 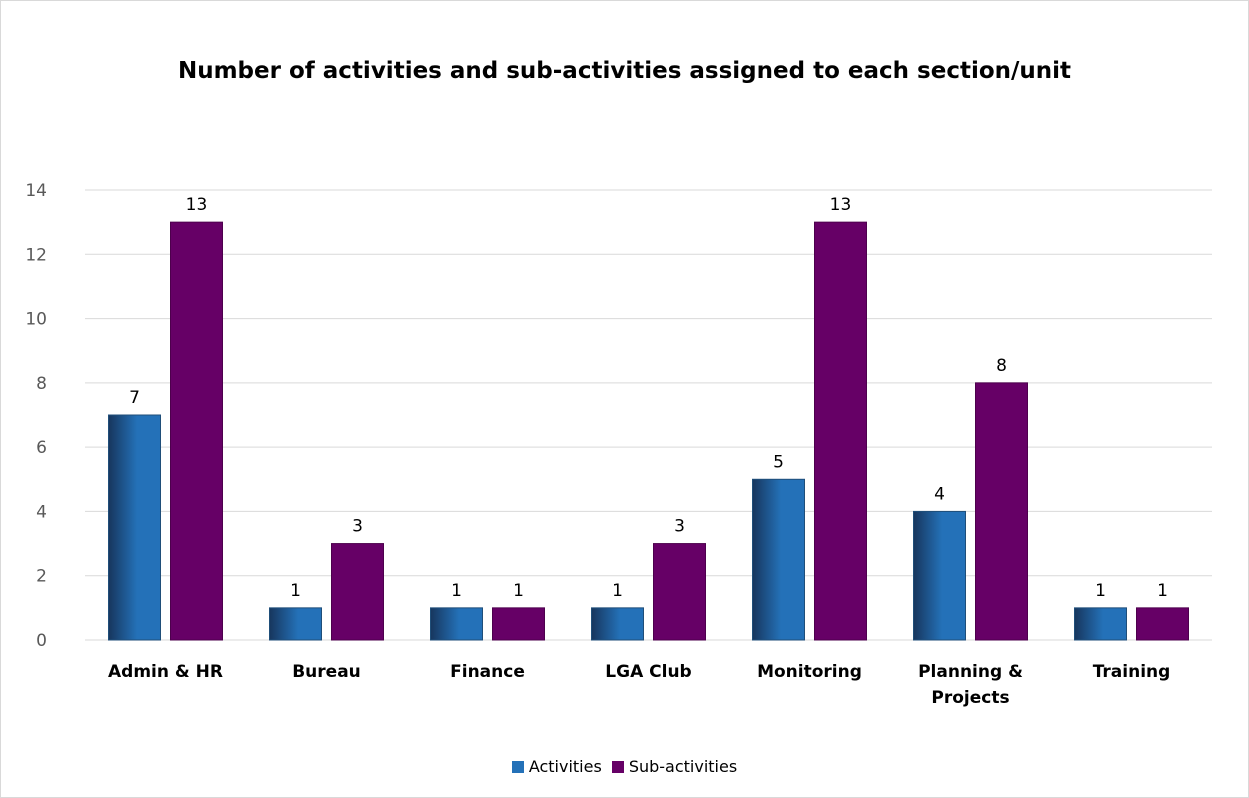 What do you see at coordinates (683, 766) in the screenshot?
I see `legend-label-sub-activities: Sub-activities` at bounding box center [683, 766].